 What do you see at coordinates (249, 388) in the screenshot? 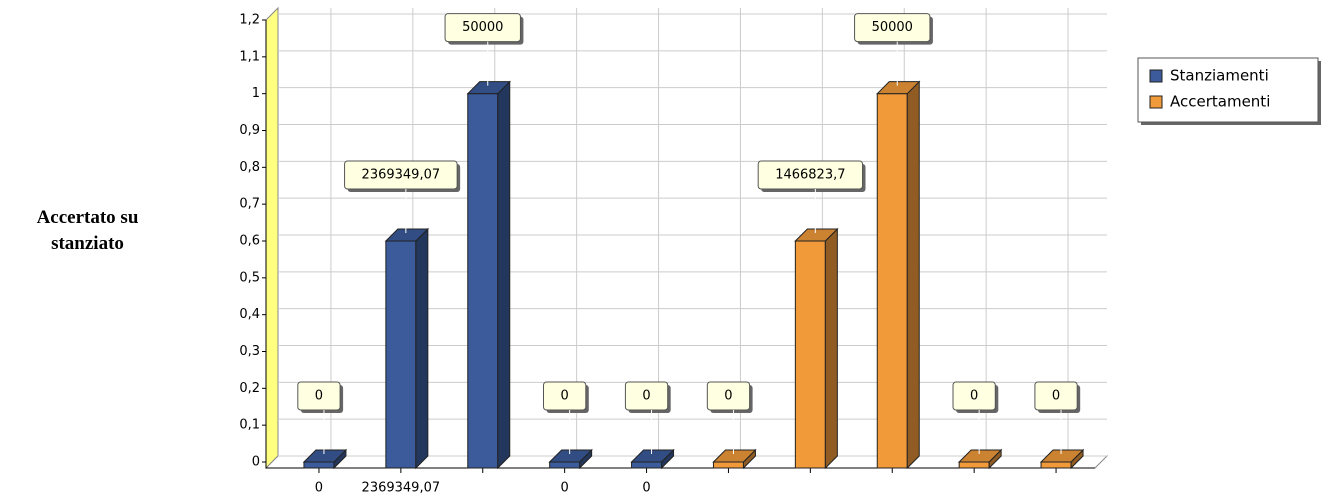
I see `y-tick-label: 0,2` at bounding box center [249, 388].